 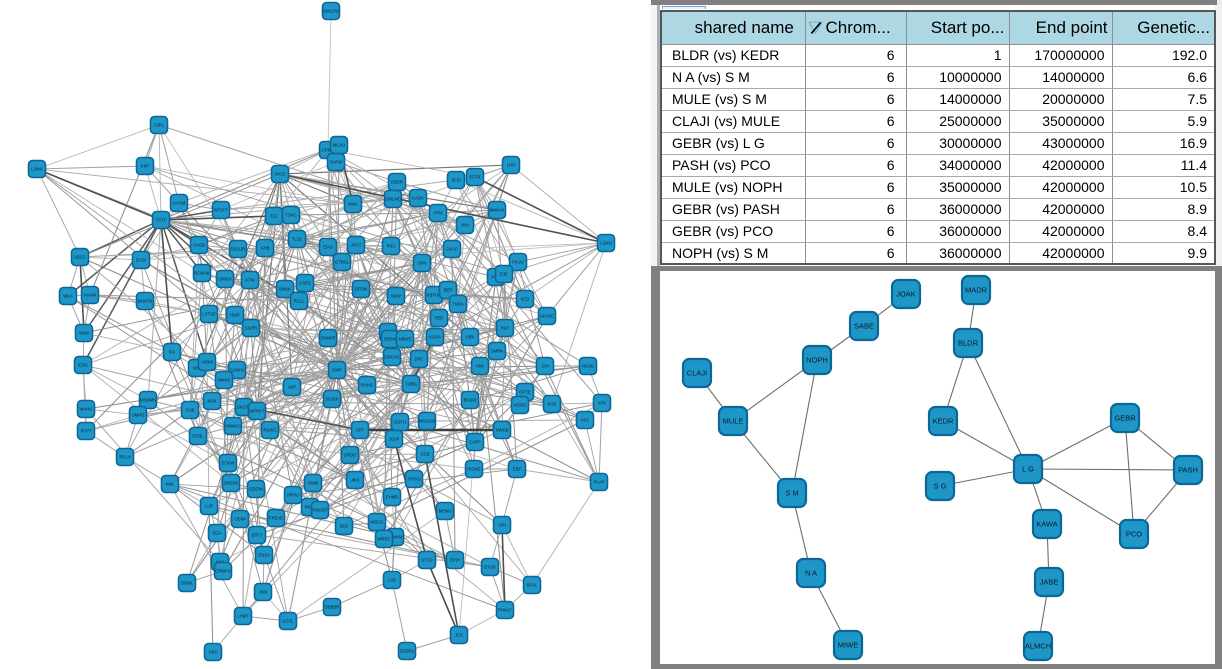 What do you see at coordinates (976, 290) in the screenshot?
I see `svg-text: MADR` at bounding box center [976, 290].